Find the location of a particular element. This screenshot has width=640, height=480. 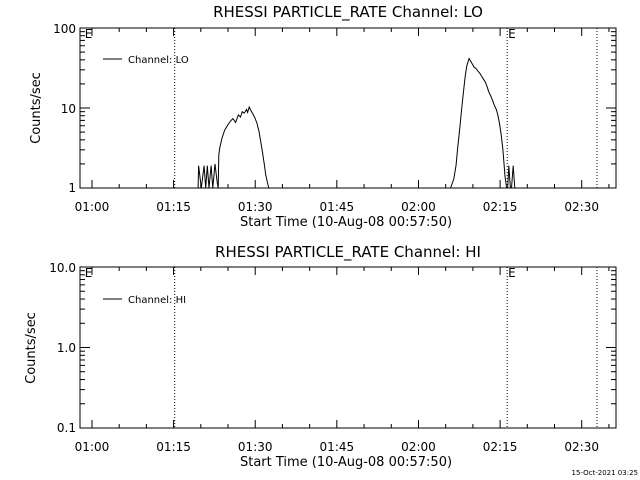

legend: Channel: HI is located at coordinates (144, 300).